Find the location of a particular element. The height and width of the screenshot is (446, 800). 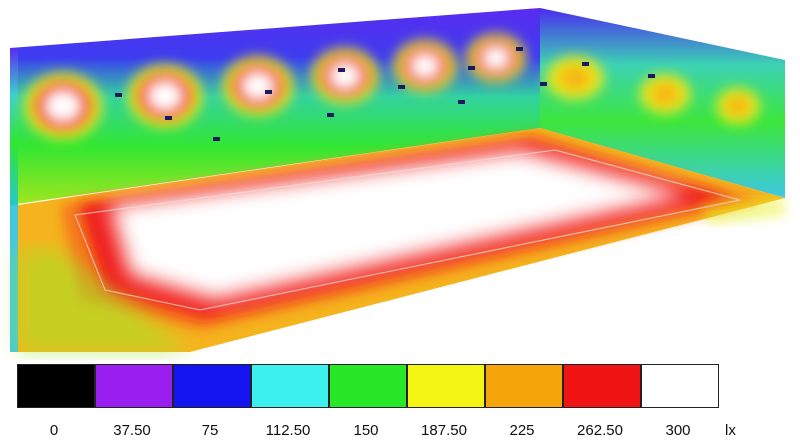

legend-label-7: 262.50 is located at coordinates (600, 430).